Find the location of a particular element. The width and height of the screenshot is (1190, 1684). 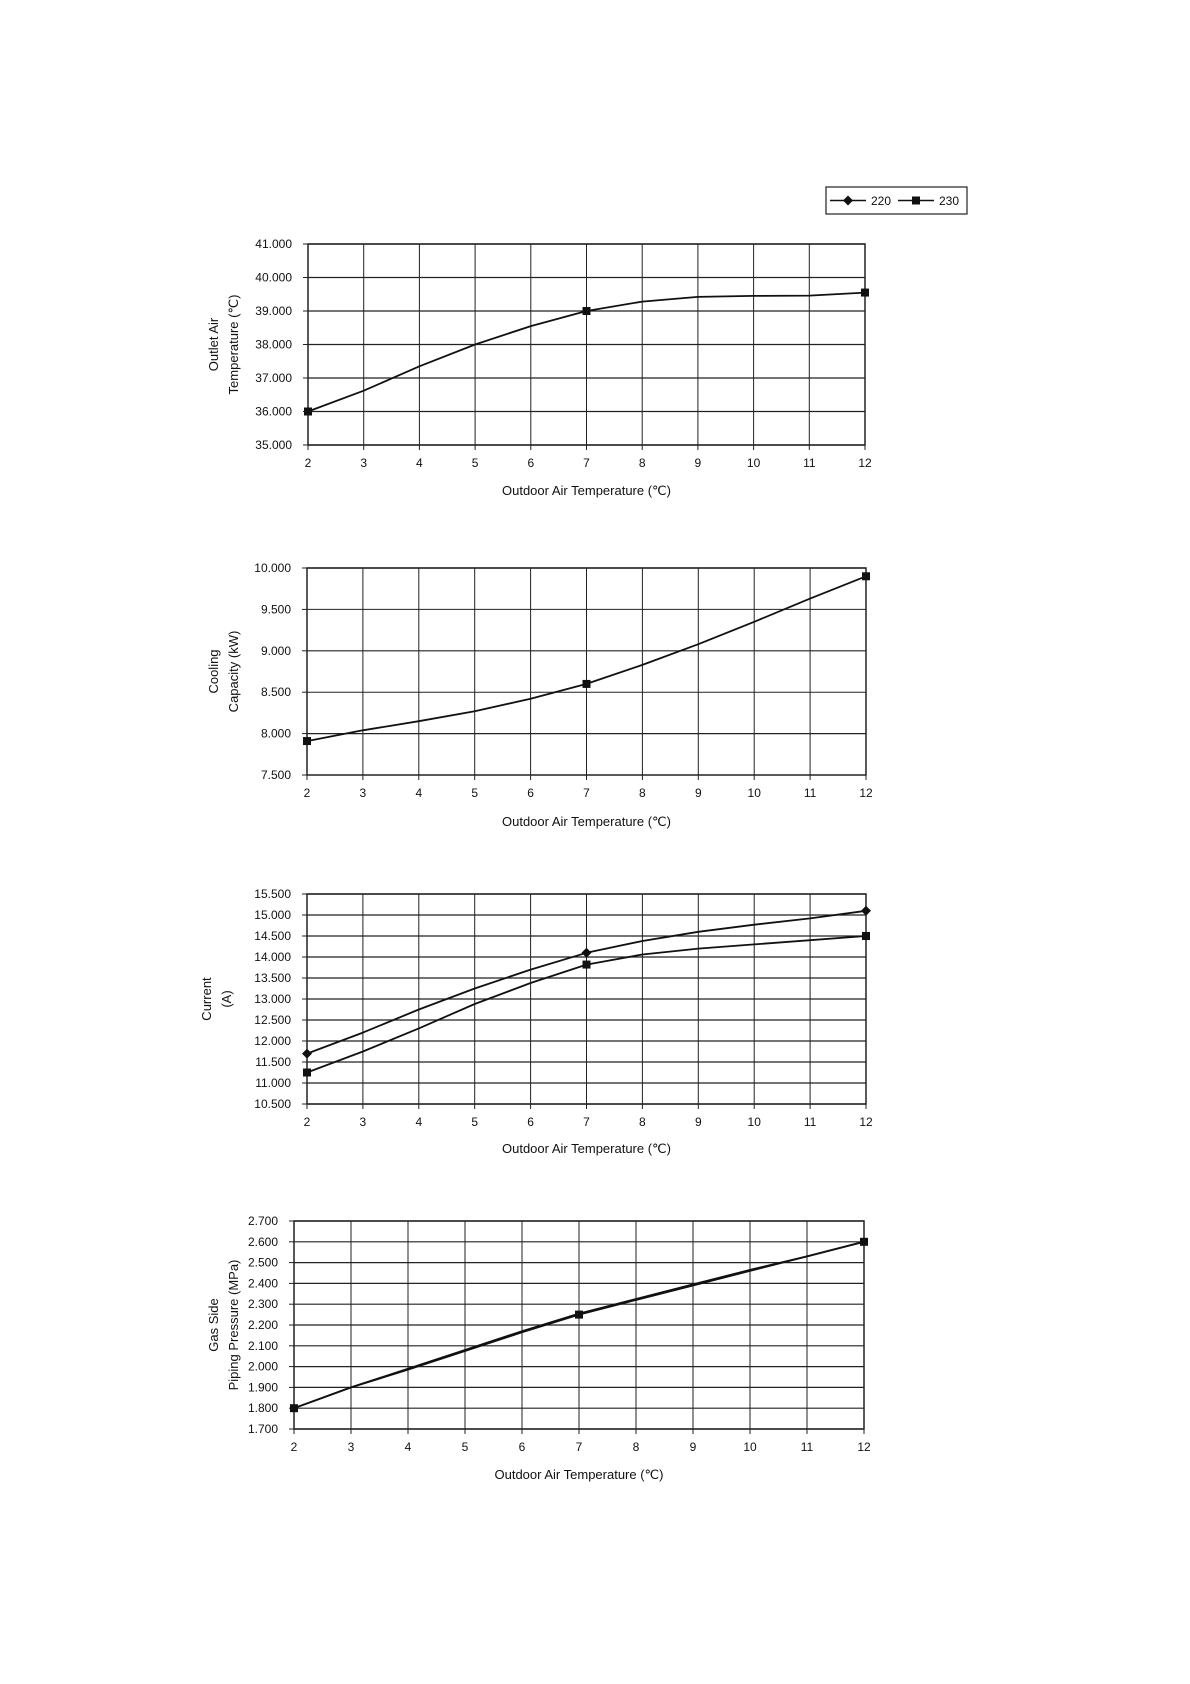

y-tick-label: 10.000 is located at coordinates (272, 568).